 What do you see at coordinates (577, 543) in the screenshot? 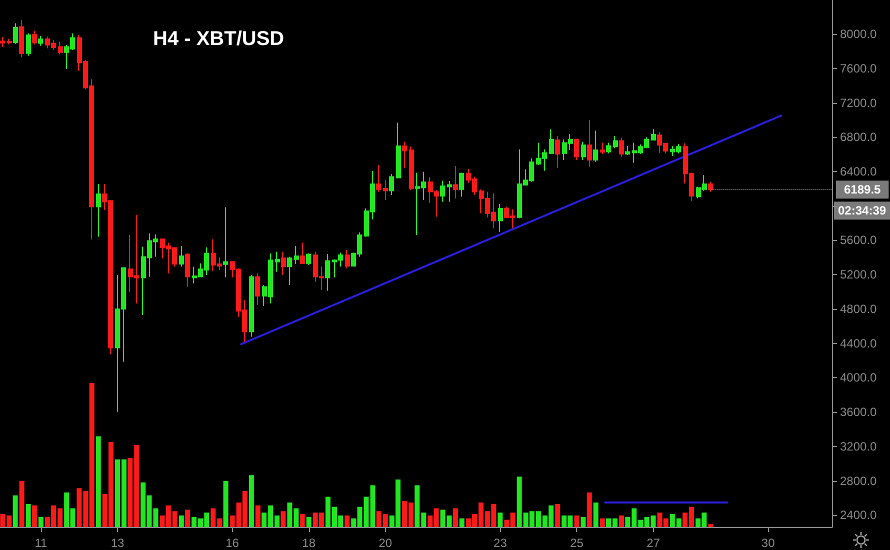
I see `x-tick-label: 25` at bounding box center [577, 543].